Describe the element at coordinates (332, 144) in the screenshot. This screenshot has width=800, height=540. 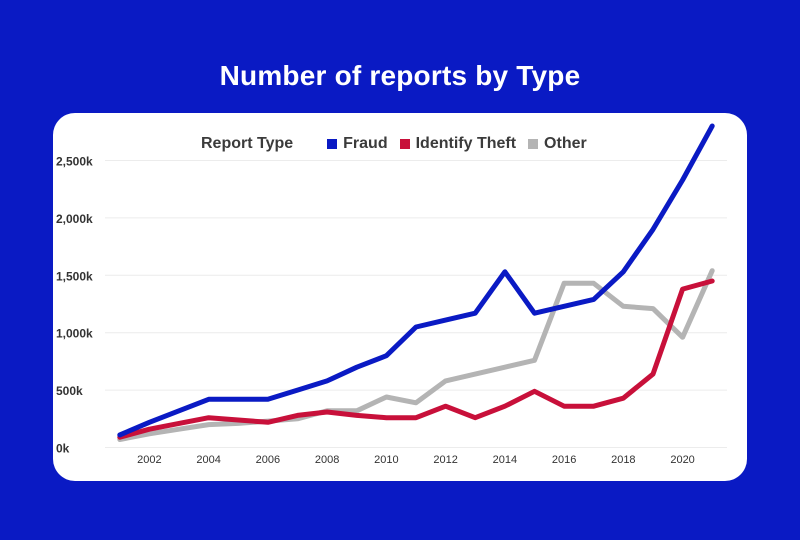
I see `legend-swatch-fraud` at that location.